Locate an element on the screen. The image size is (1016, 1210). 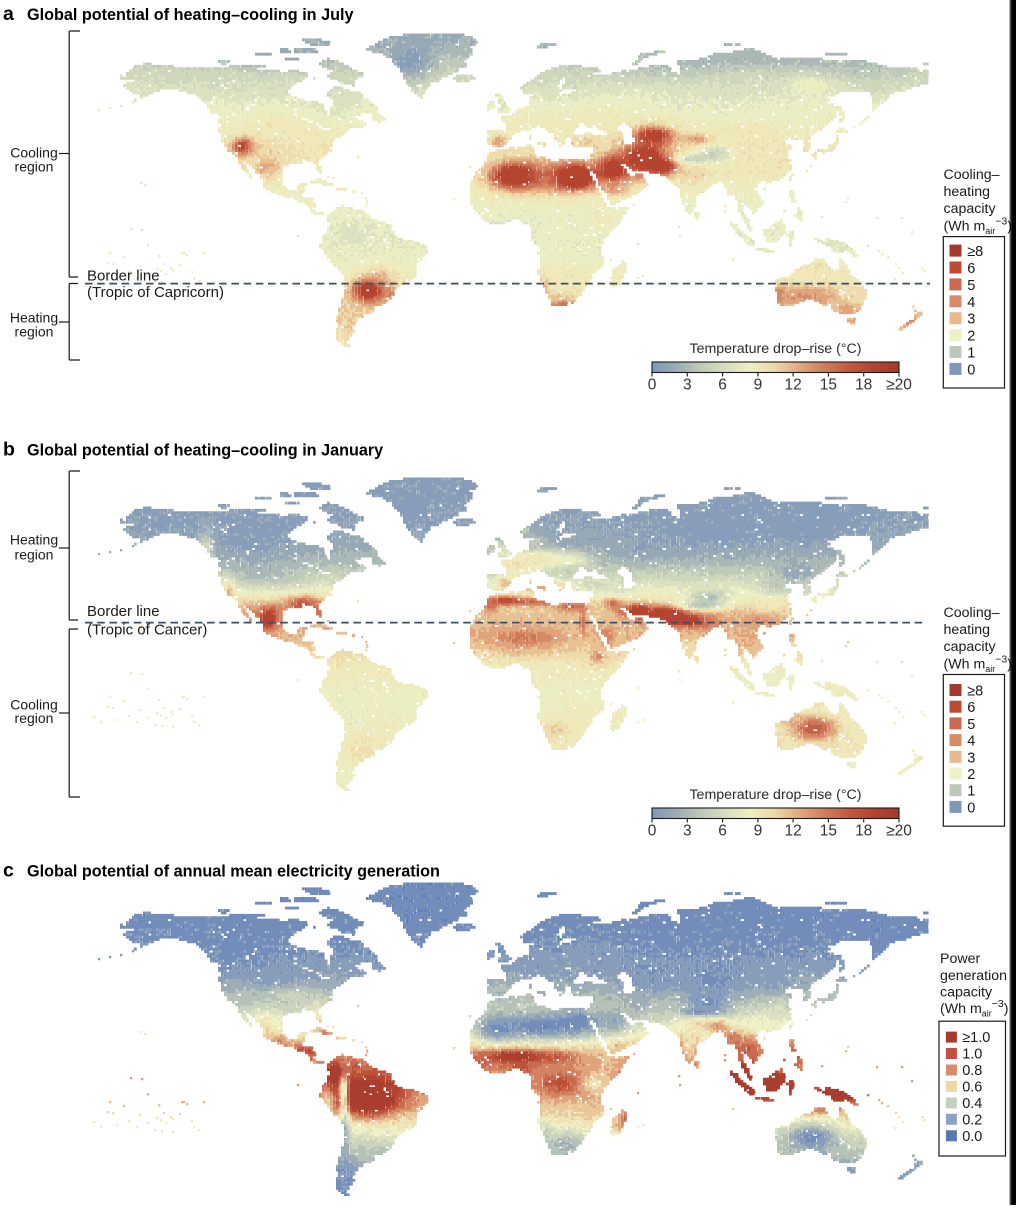
svg-text: b is located at coordinates (9, 450).